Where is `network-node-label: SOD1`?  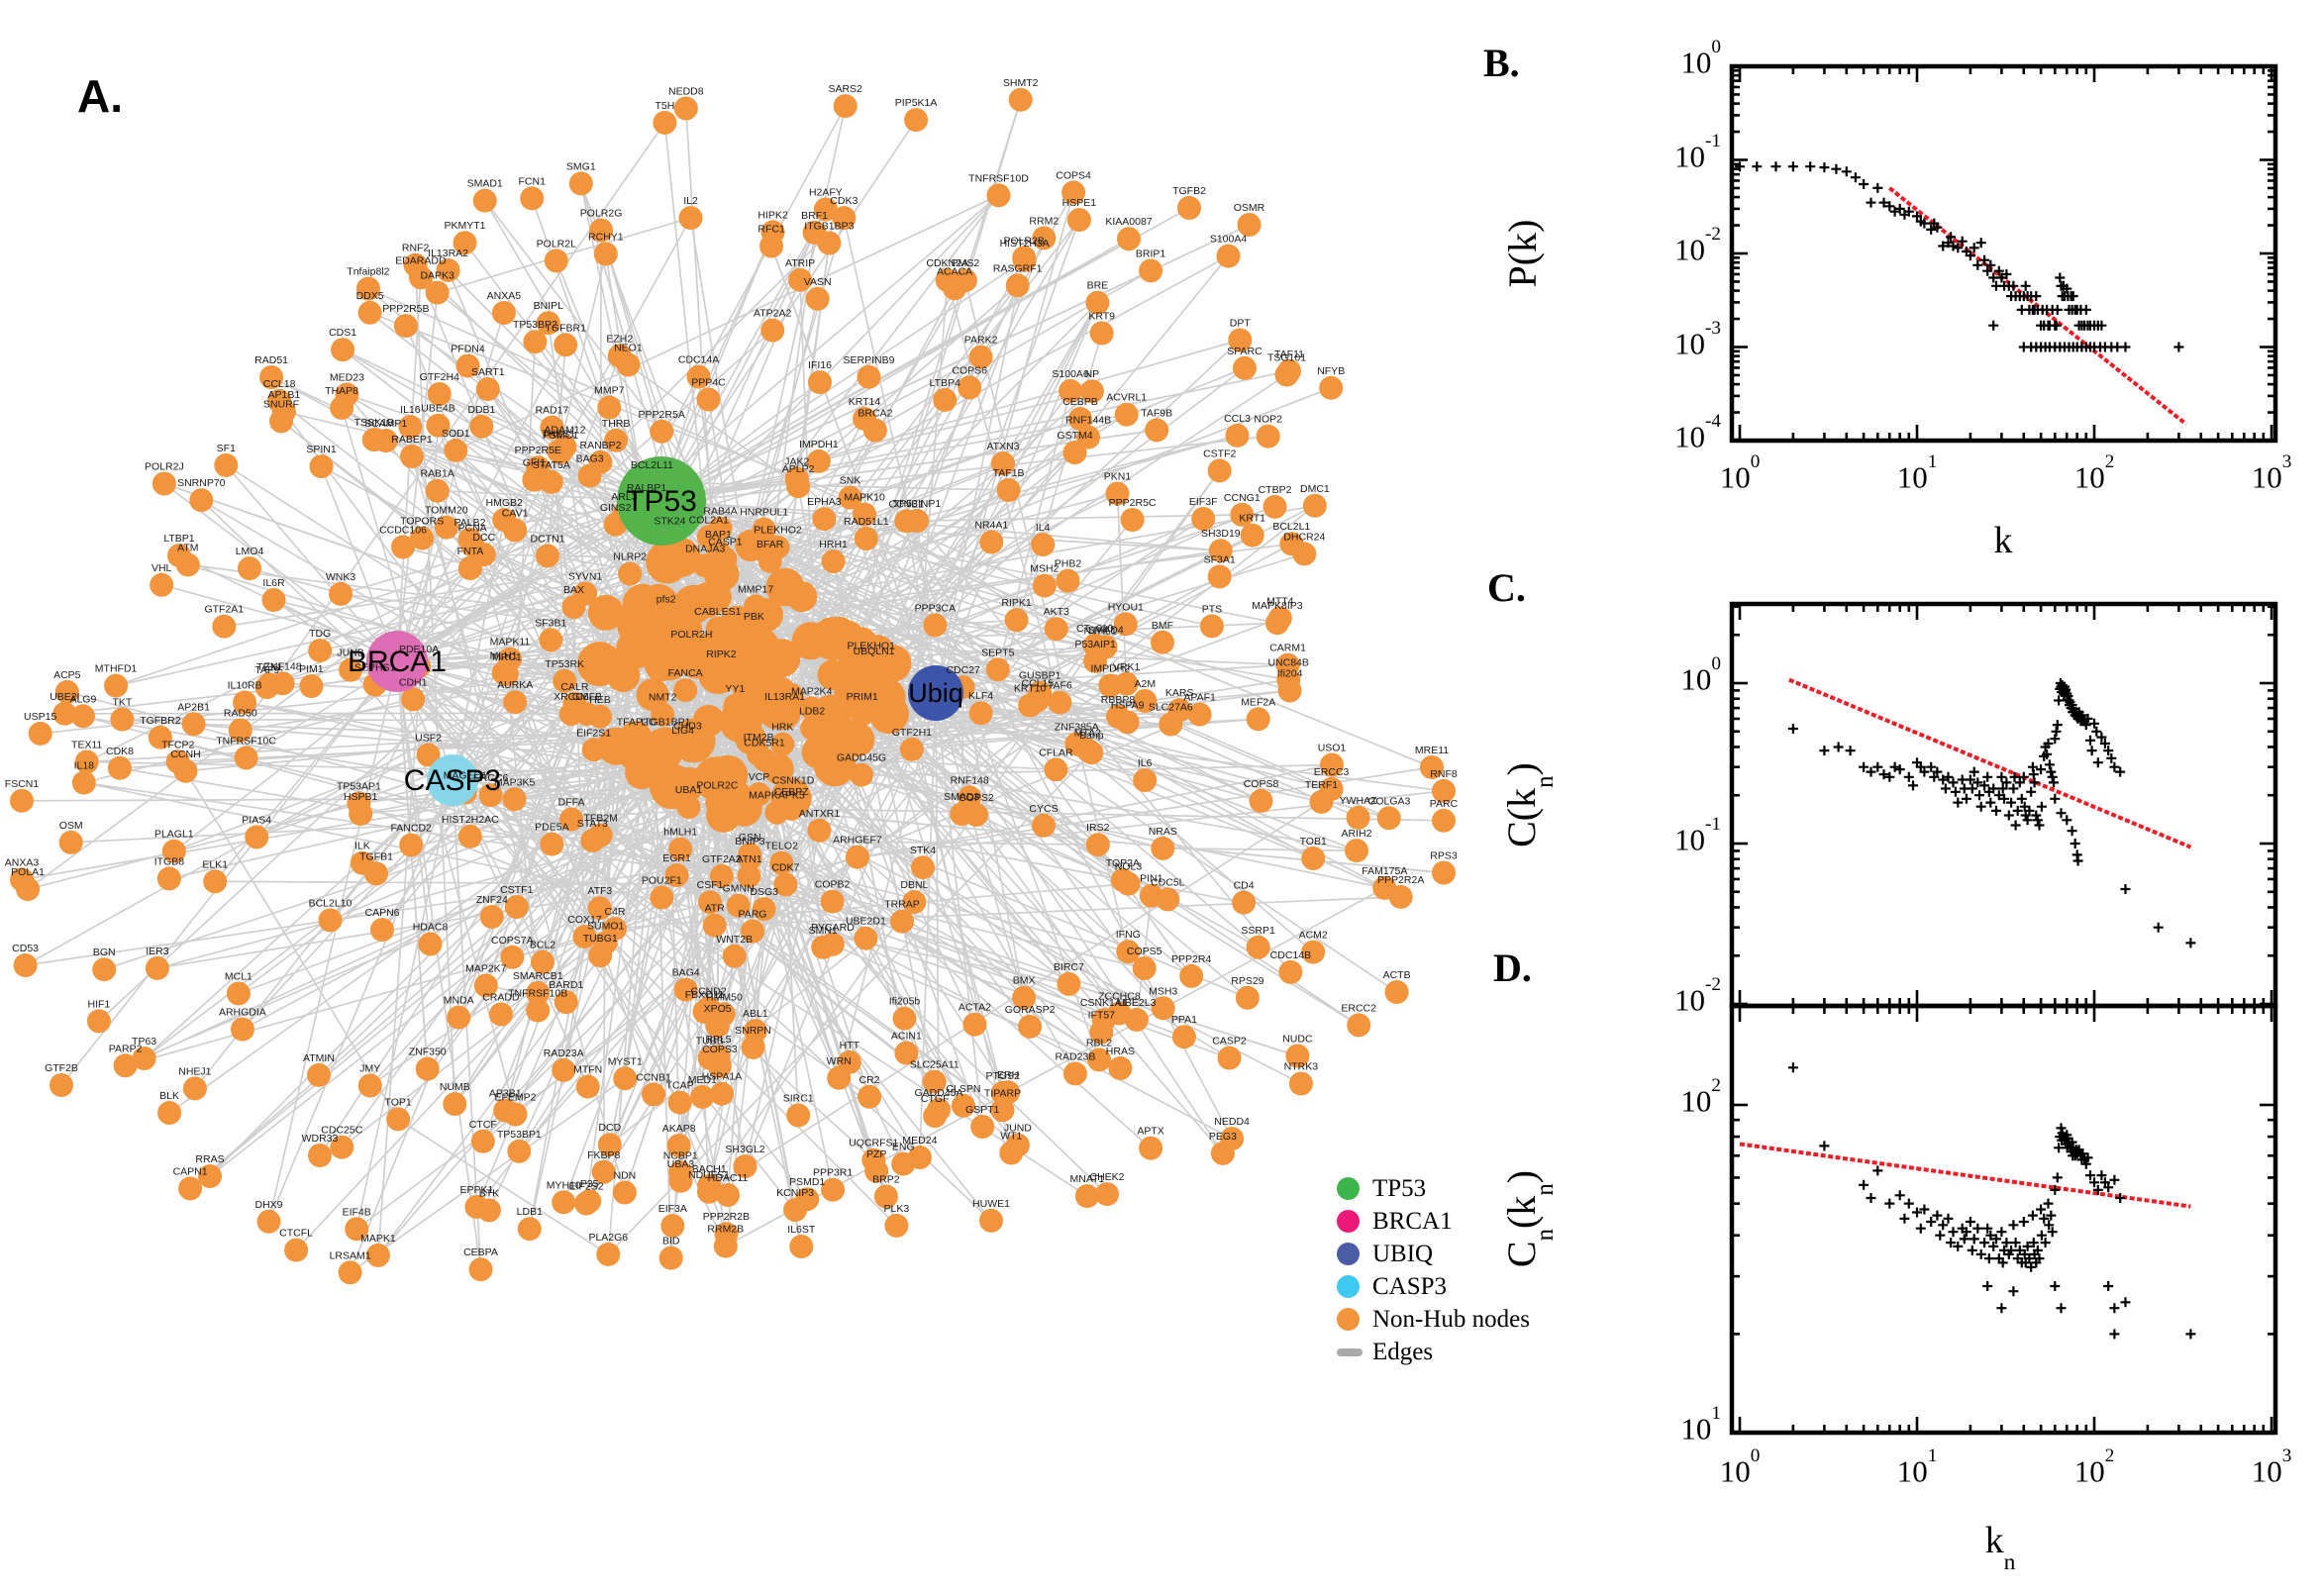 network-node-label: SOD1 is located at coordinates (456, 434).